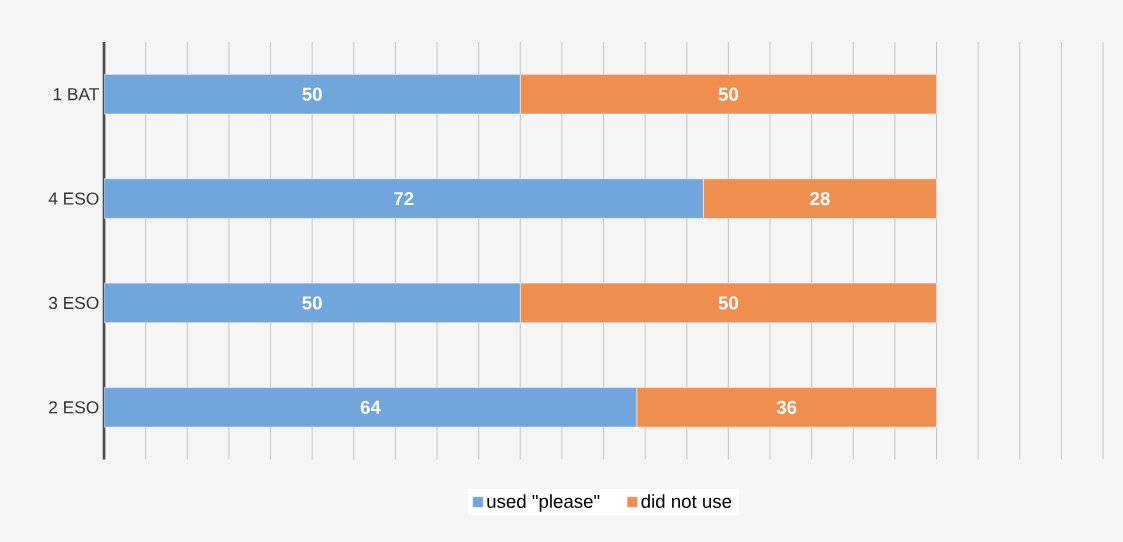  I want to click on data-label: 72, so click(404, 198).